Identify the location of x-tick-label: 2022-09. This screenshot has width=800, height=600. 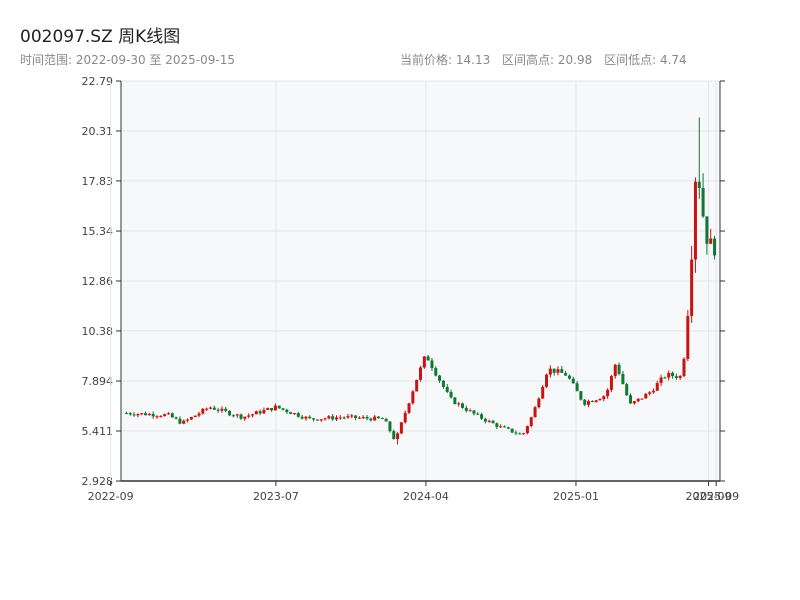
(111, 496).